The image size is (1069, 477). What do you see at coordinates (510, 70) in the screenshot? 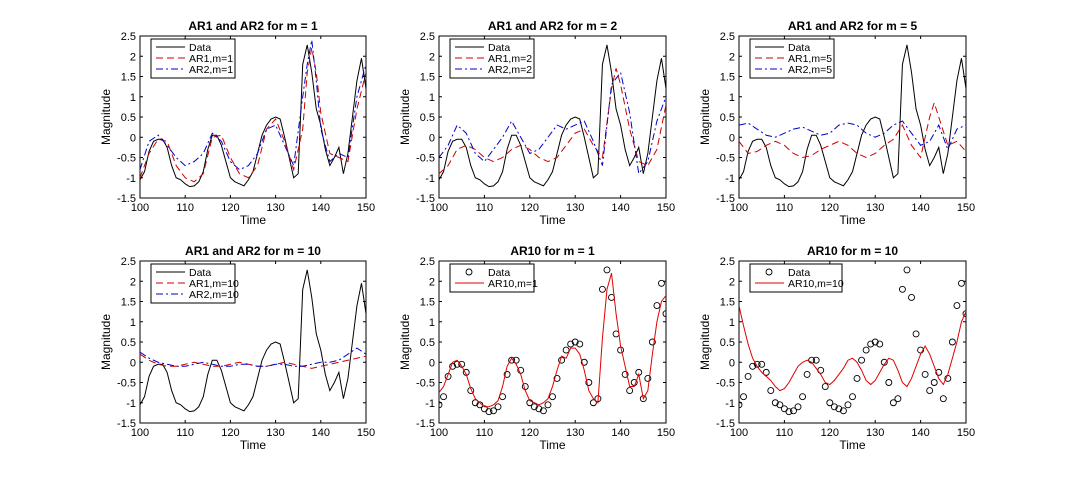
I see `legend-label: AR2,m=2` at bounding box center [510, 70].